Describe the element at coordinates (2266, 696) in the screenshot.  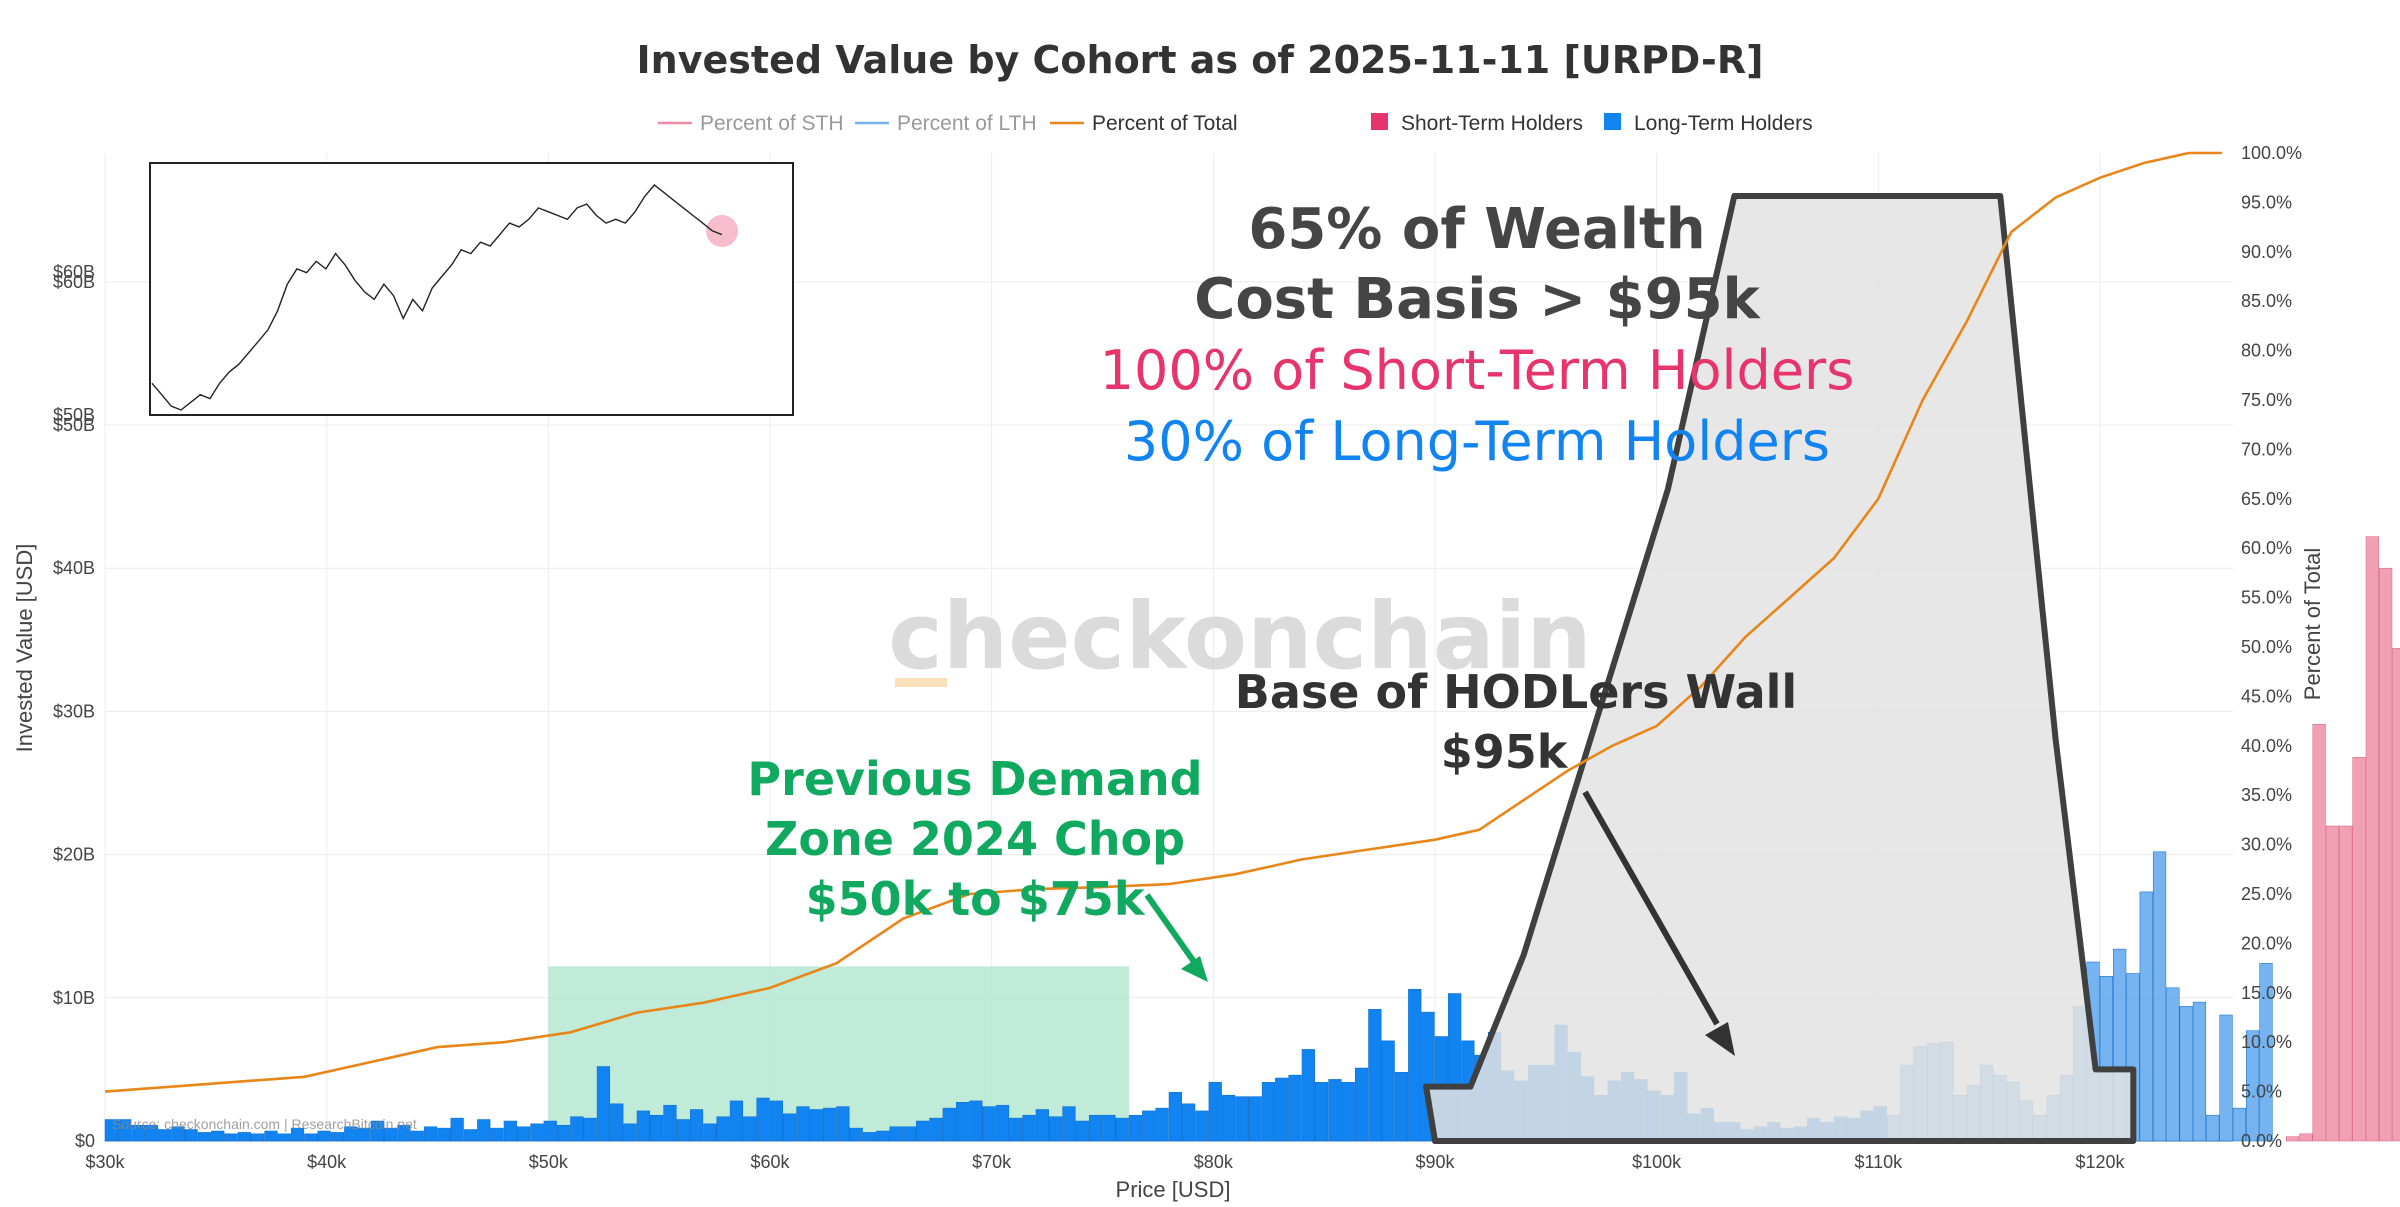
I see `y2-tick-label: 45.0%` at that location.